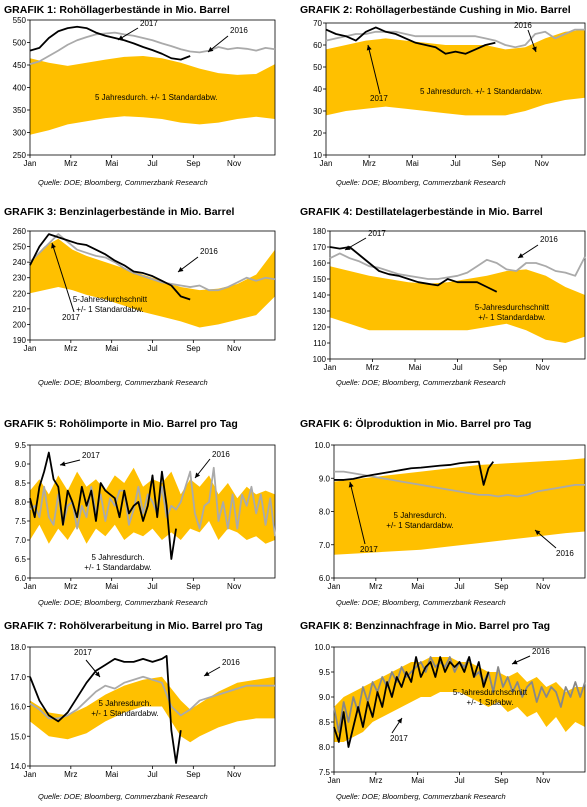 This screenshot has height=807, width=587. What do you see at coordinates (325, 578) in the screenshot?
I see `y-tick-label: 6.0` at bounding box center [325, 578].